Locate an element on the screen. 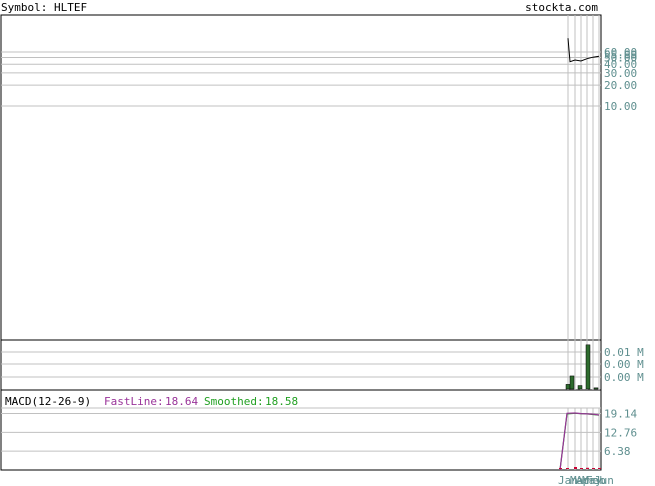  price-tick-label: 30.00 is located at coordinates (620, 73).